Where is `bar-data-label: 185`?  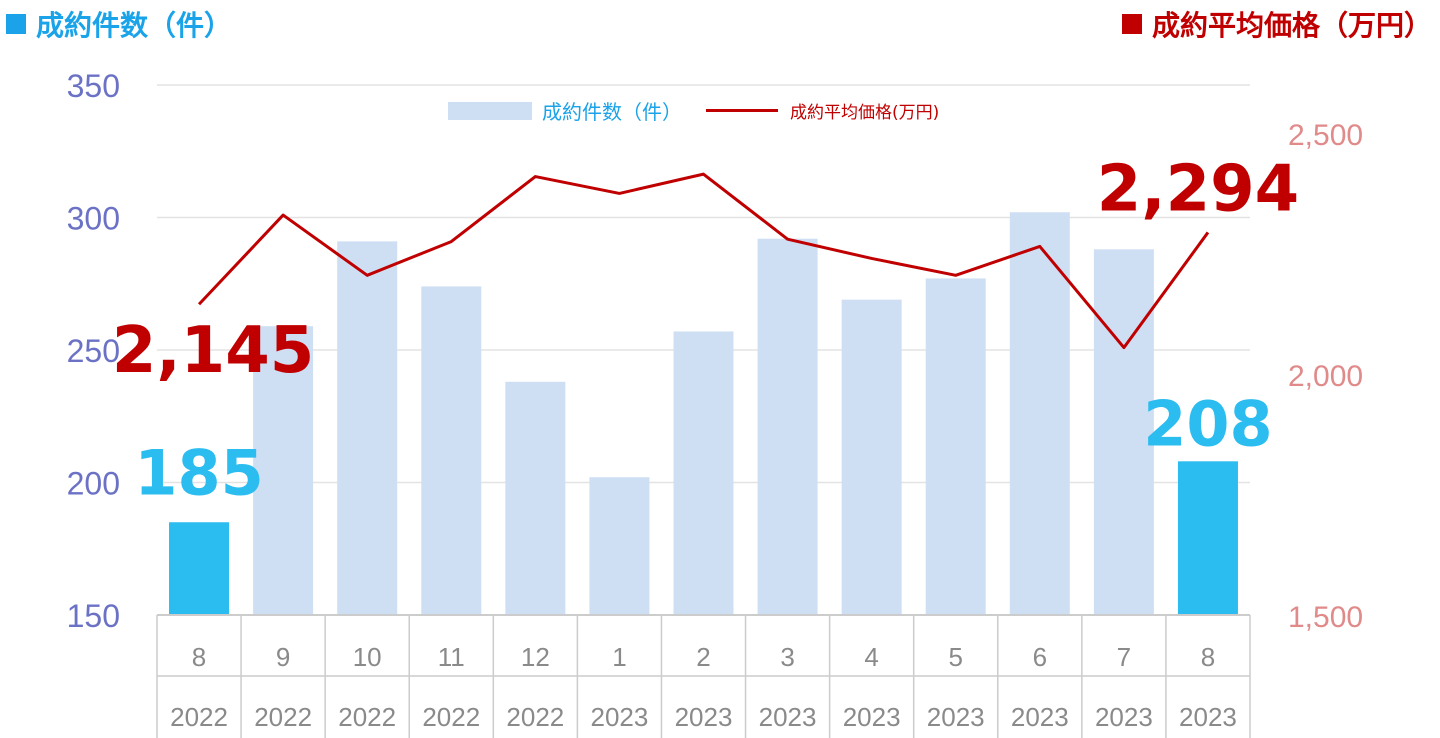 bar-data-label: 185 is located at coordinates (198, 472).